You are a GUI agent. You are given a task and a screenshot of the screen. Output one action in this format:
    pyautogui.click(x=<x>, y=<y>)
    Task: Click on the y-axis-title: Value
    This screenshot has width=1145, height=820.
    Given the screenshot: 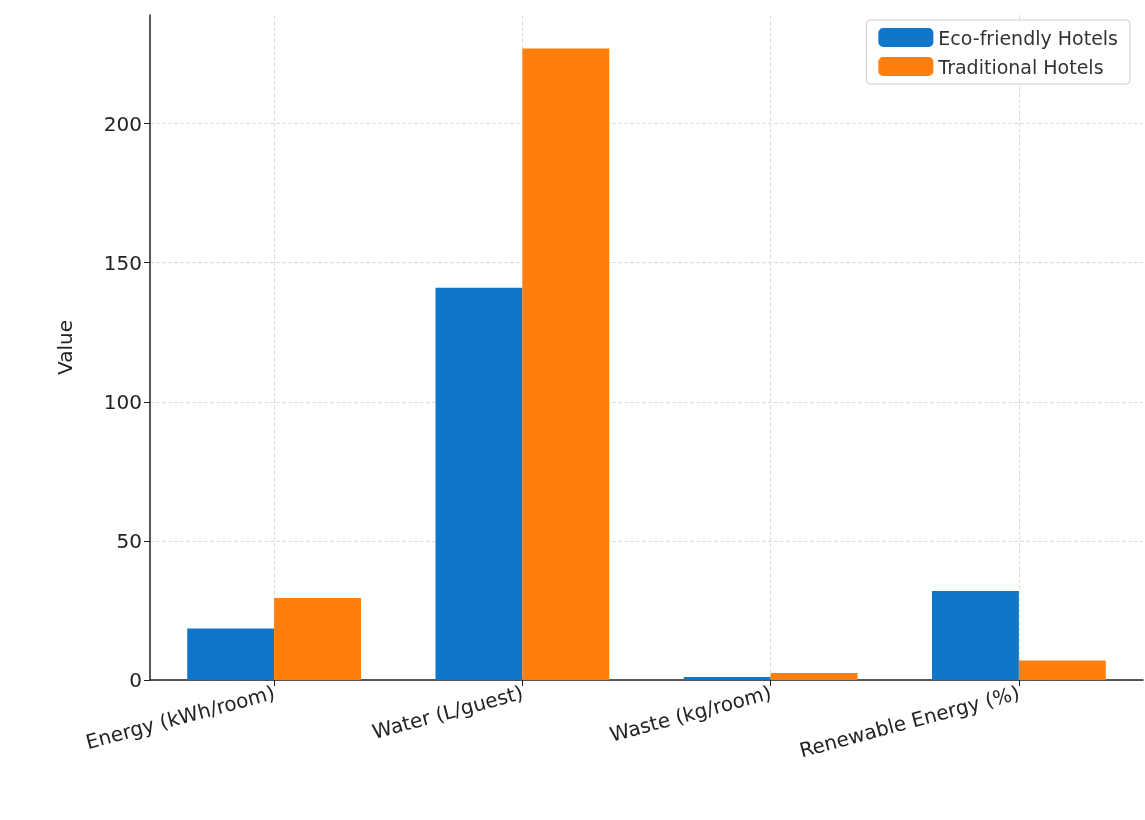 What is the action you would take?
    pyautogui.click(x=65, y=347)
    